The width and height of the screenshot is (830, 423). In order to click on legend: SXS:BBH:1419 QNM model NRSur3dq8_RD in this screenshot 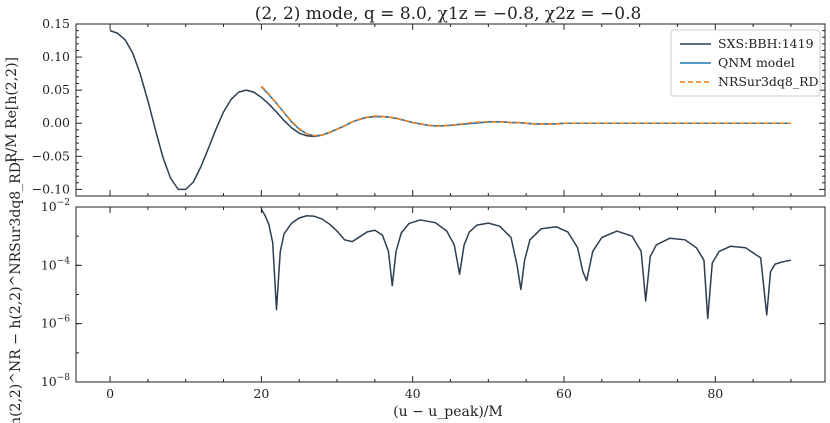, I will do `click(745, 63)`.